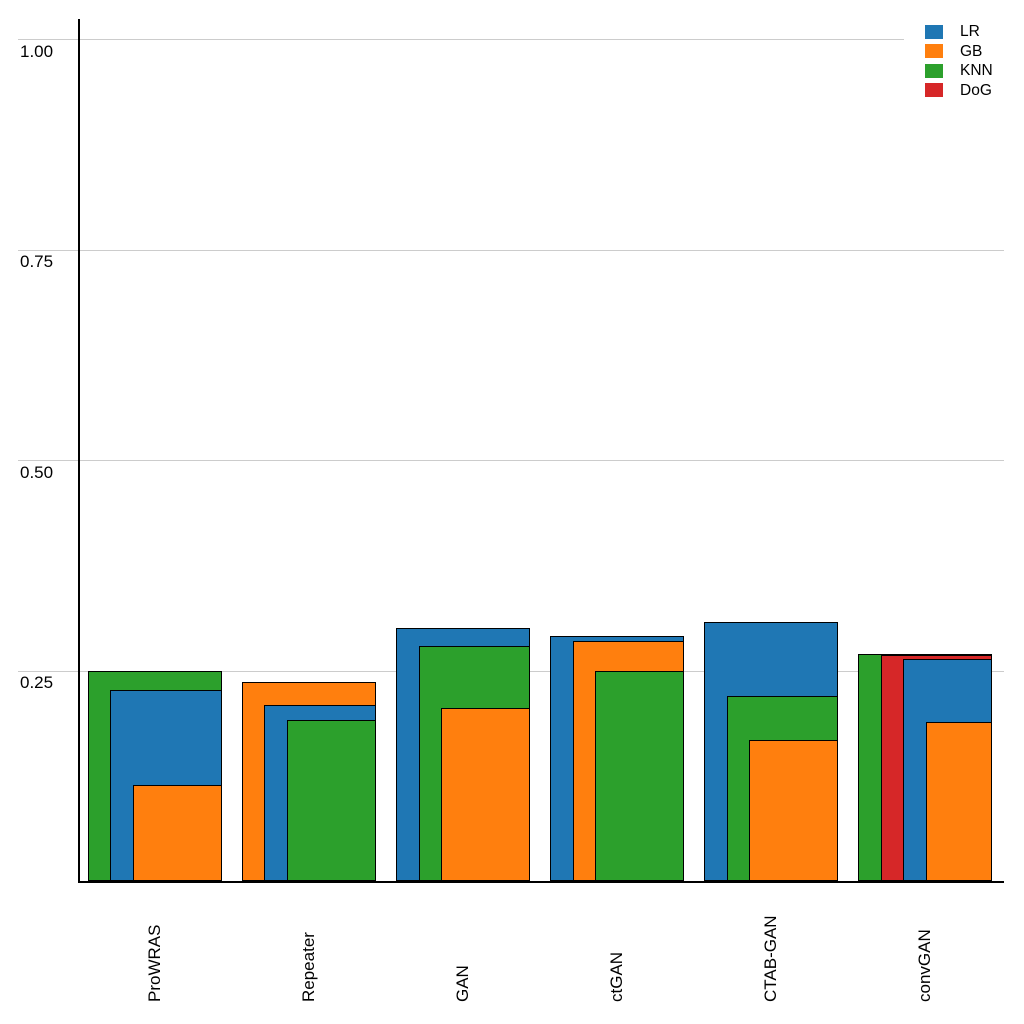 The image size is (1024, 1024). What do you see at coordinates (177, 833) in the screenshot?
I see `bar-gb-prowras` at bounding box center [177, 833].